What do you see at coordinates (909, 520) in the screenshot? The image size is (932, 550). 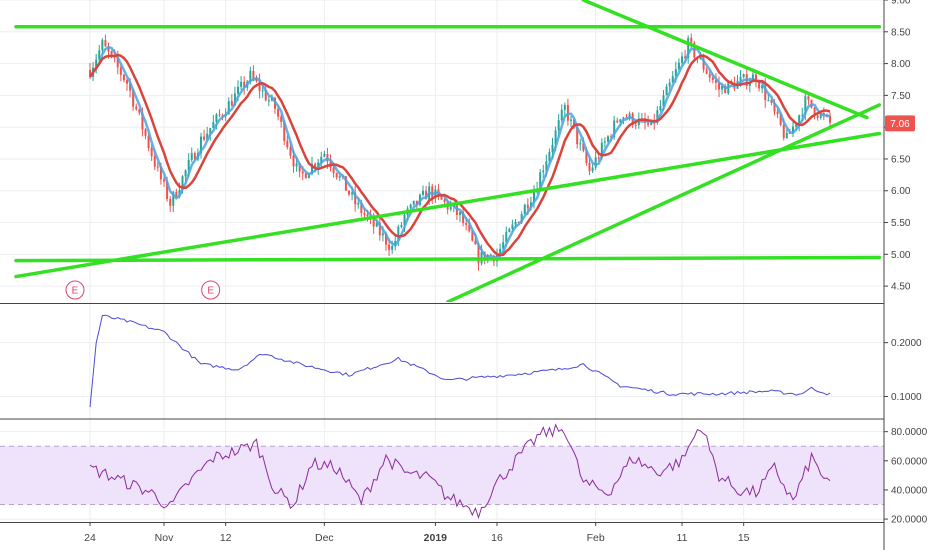 I see `y-axis-tick-label: 20.0000` at bounding box center [909, 520].